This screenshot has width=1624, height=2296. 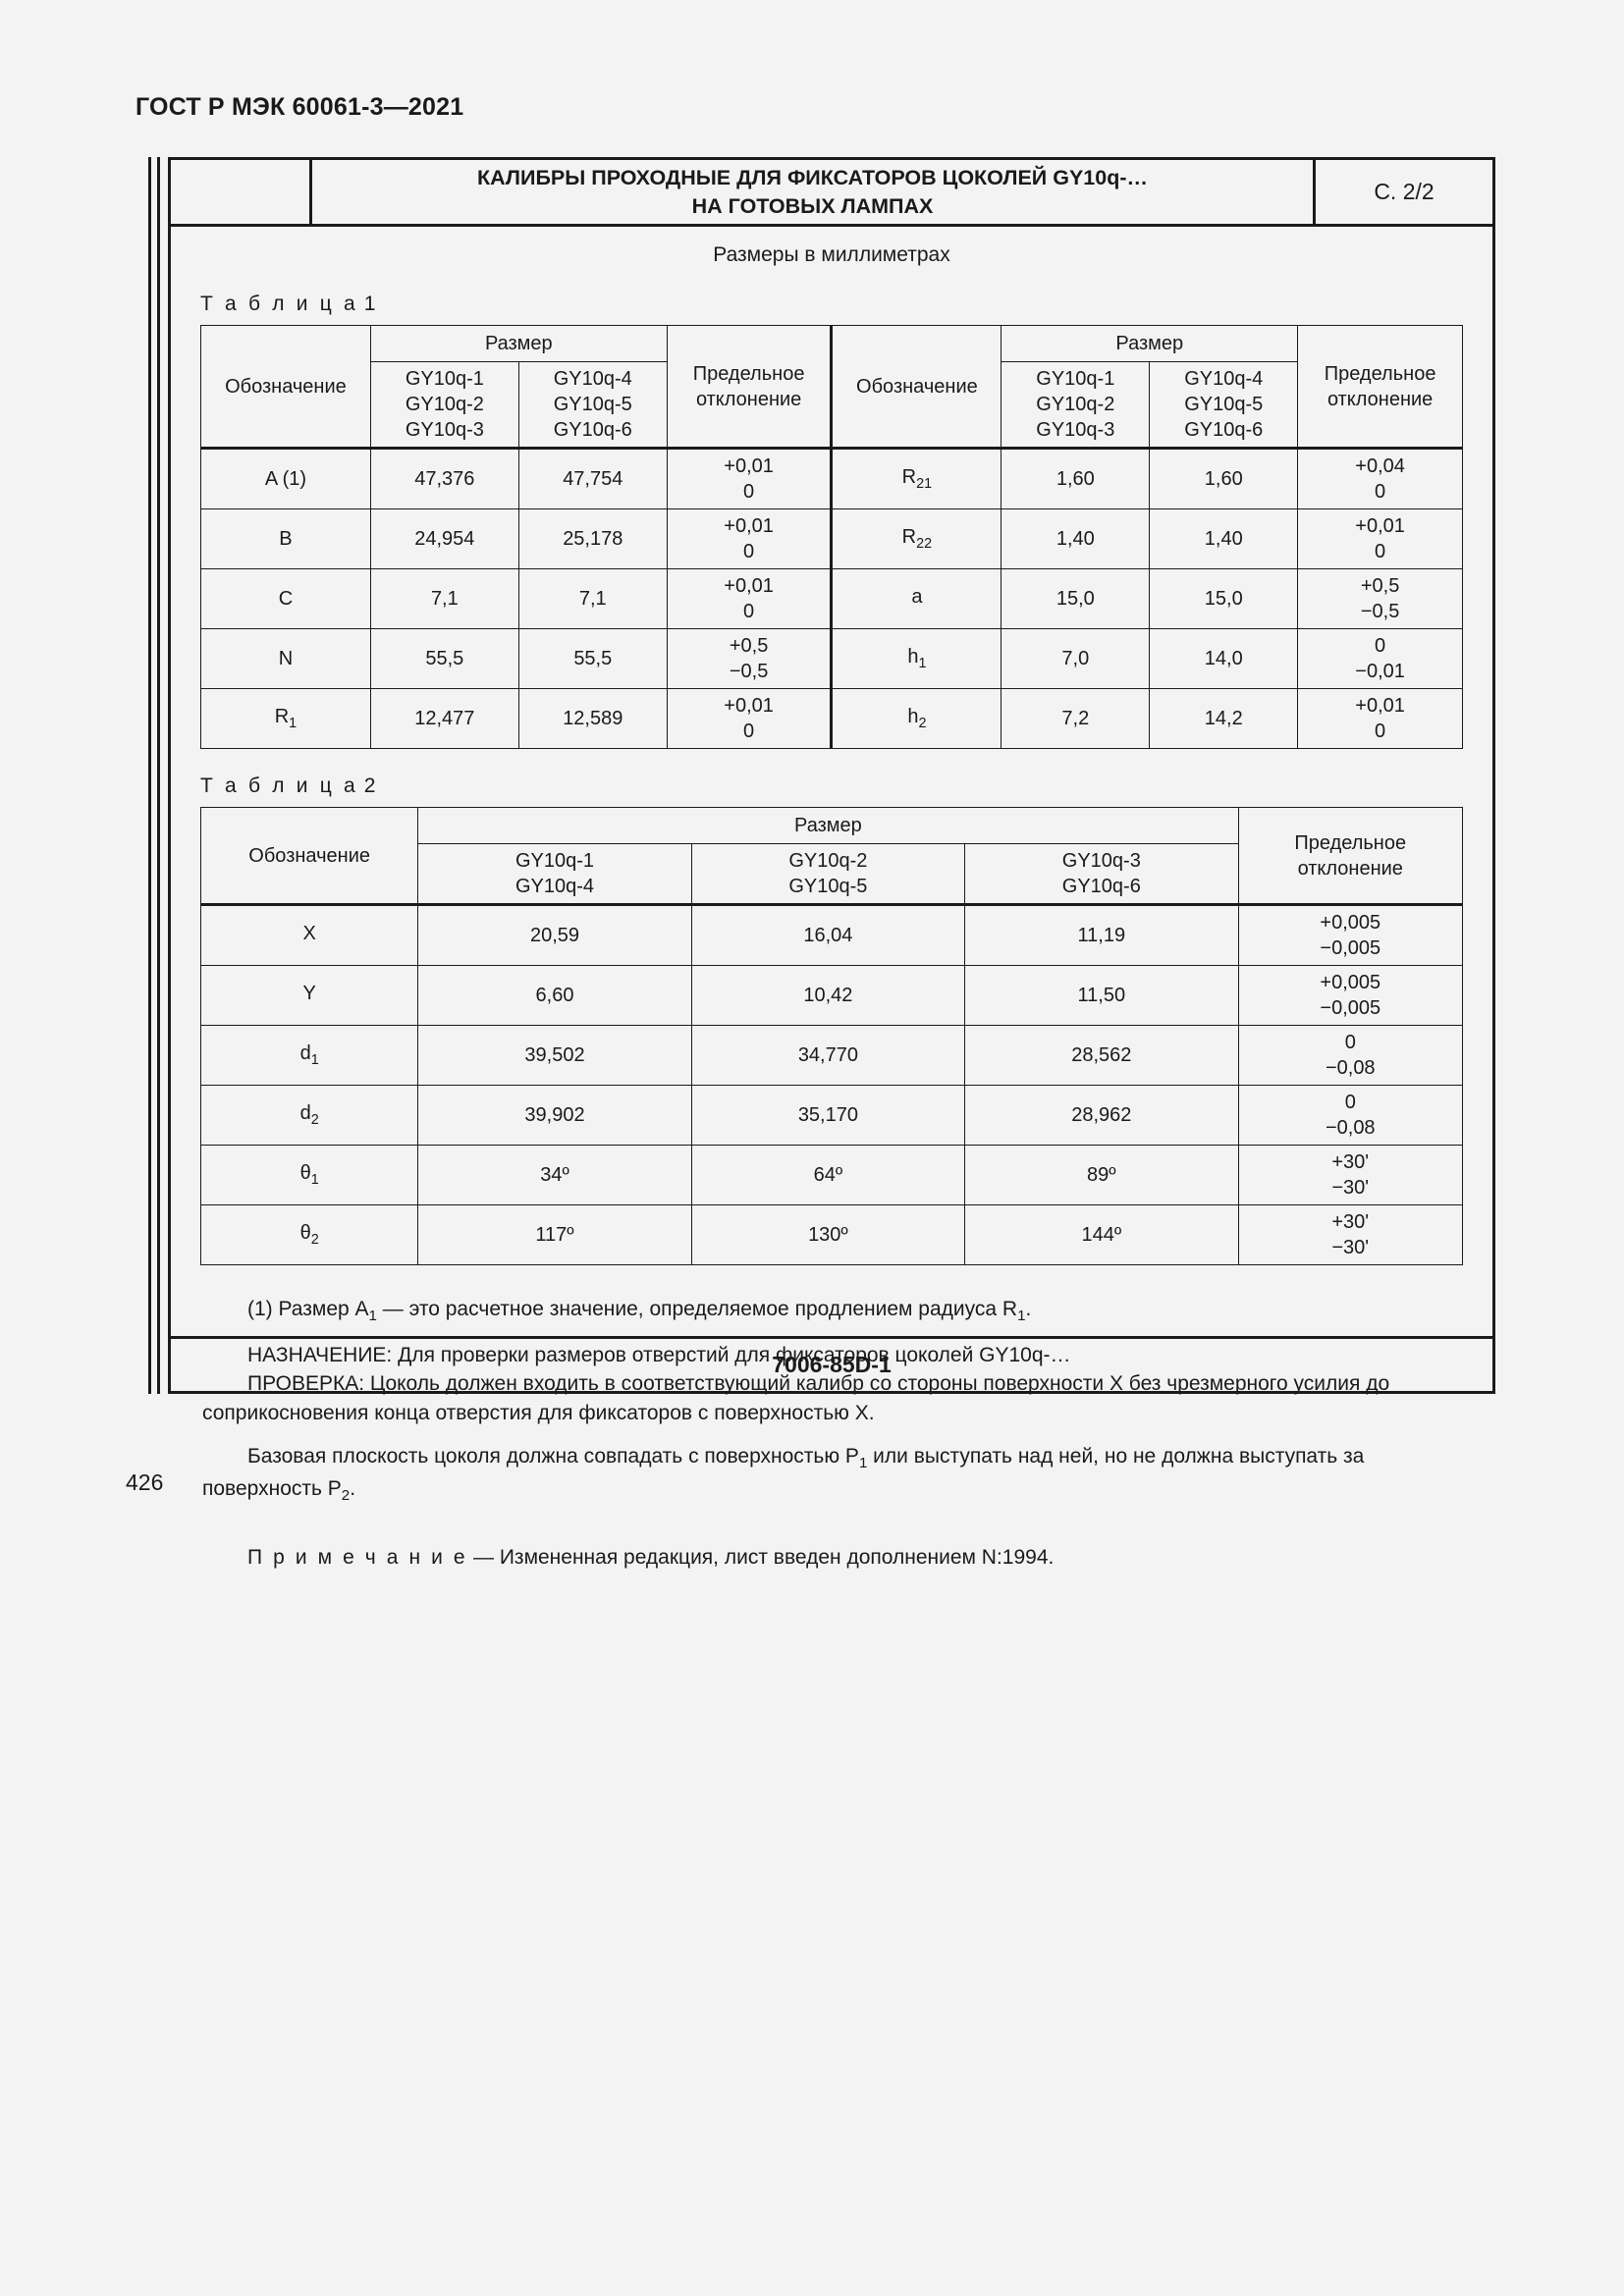 What do you see at coordinates (279, 304) in the screenshot?
I see `table1-caption-word: Т а б л и ц а` at bounding box center [279, 304].